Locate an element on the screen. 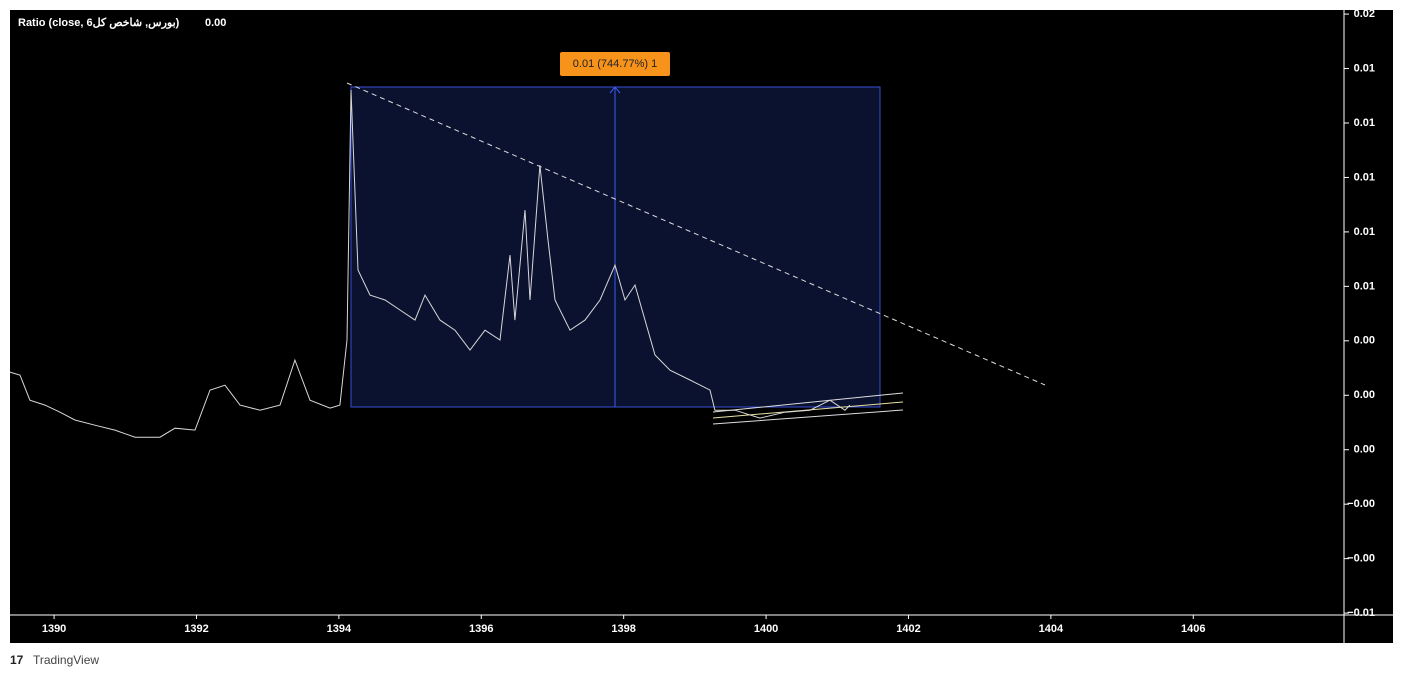  range-label-box is located at coordinates (615, 64).